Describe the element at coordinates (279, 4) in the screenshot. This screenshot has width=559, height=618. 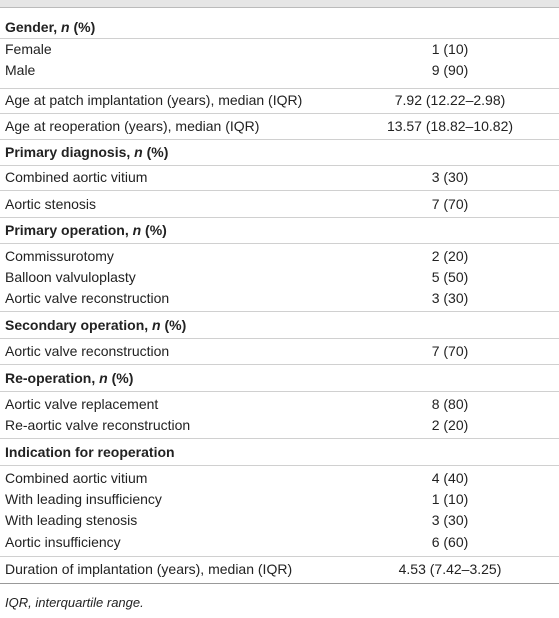
I see `table-top-bar` at that location.